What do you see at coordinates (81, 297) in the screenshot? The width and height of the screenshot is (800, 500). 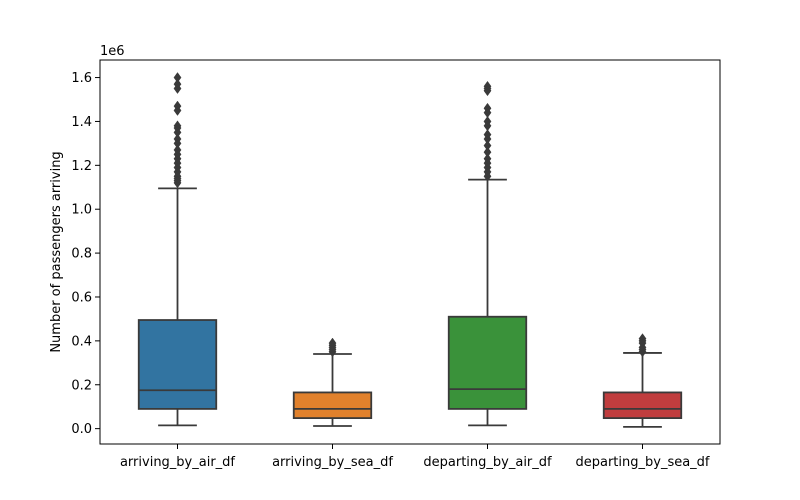 I see `y-tick-label: 0.6` at bounding box center [81, 297].